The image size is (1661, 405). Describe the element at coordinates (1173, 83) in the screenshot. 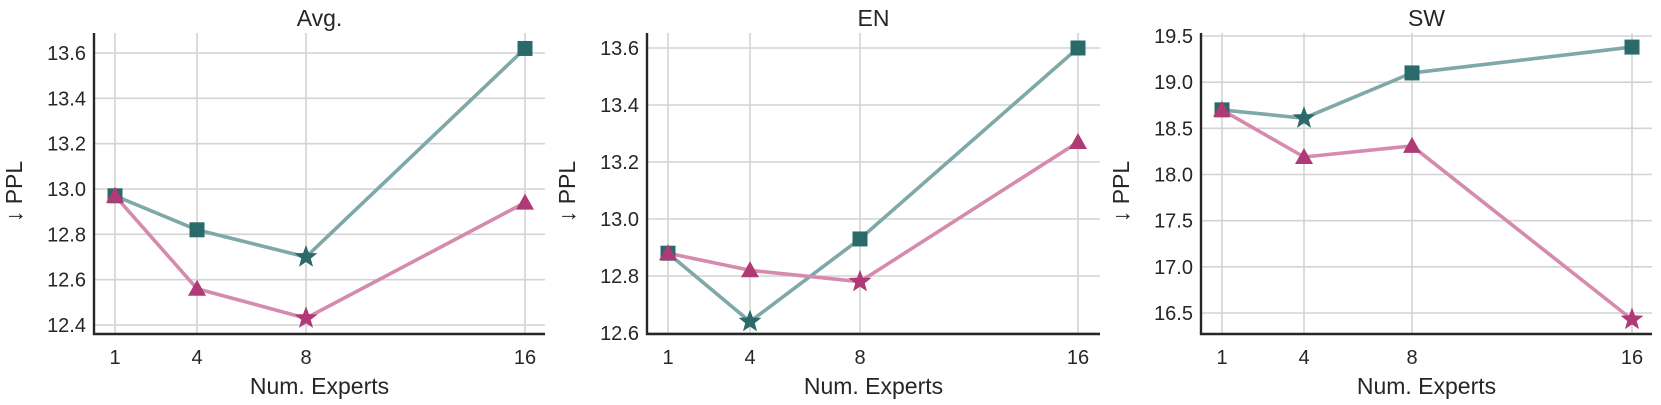

I see `y-tick-label: 19.0` at that location.